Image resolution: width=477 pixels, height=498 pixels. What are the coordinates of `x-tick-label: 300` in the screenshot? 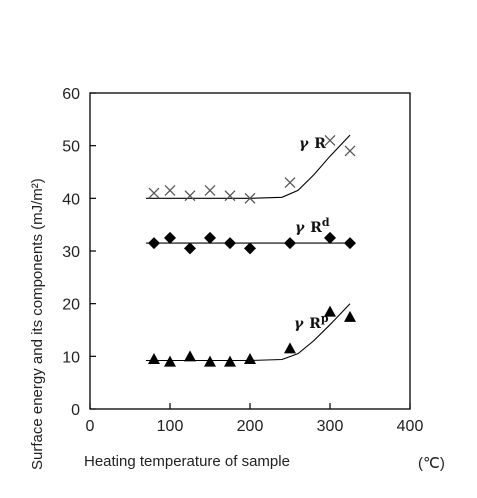 It's located at (330, 426).